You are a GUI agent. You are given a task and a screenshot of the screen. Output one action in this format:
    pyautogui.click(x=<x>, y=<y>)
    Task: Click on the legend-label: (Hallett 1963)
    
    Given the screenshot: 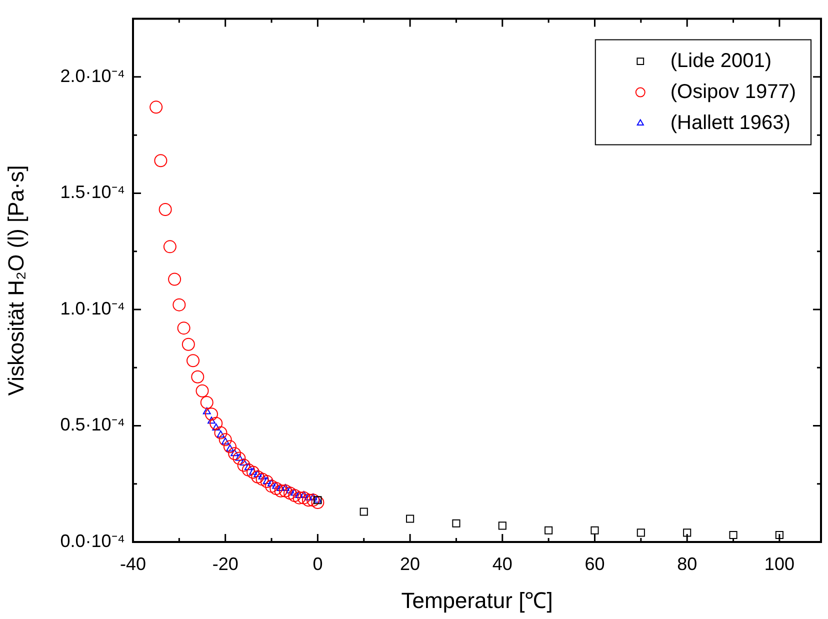 What is the action you would take?
    pyautogui.click(x=730, y=123)
    